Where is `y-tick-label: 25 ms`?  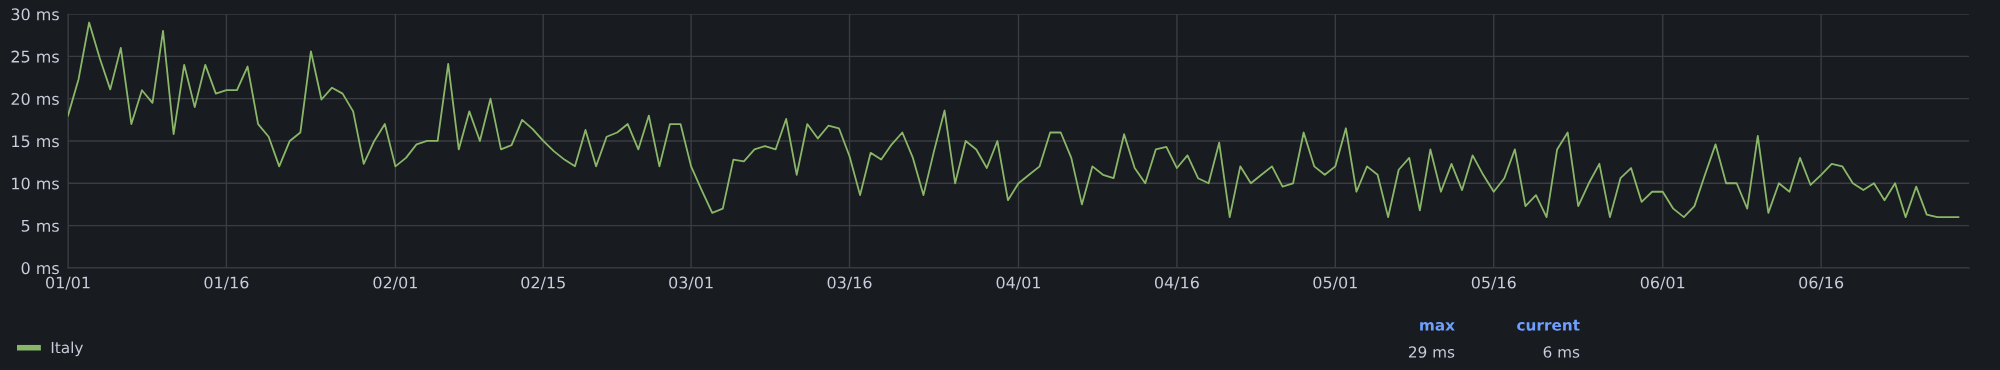 y-tick-label: 25 ms is located at coordinates (35, 56).